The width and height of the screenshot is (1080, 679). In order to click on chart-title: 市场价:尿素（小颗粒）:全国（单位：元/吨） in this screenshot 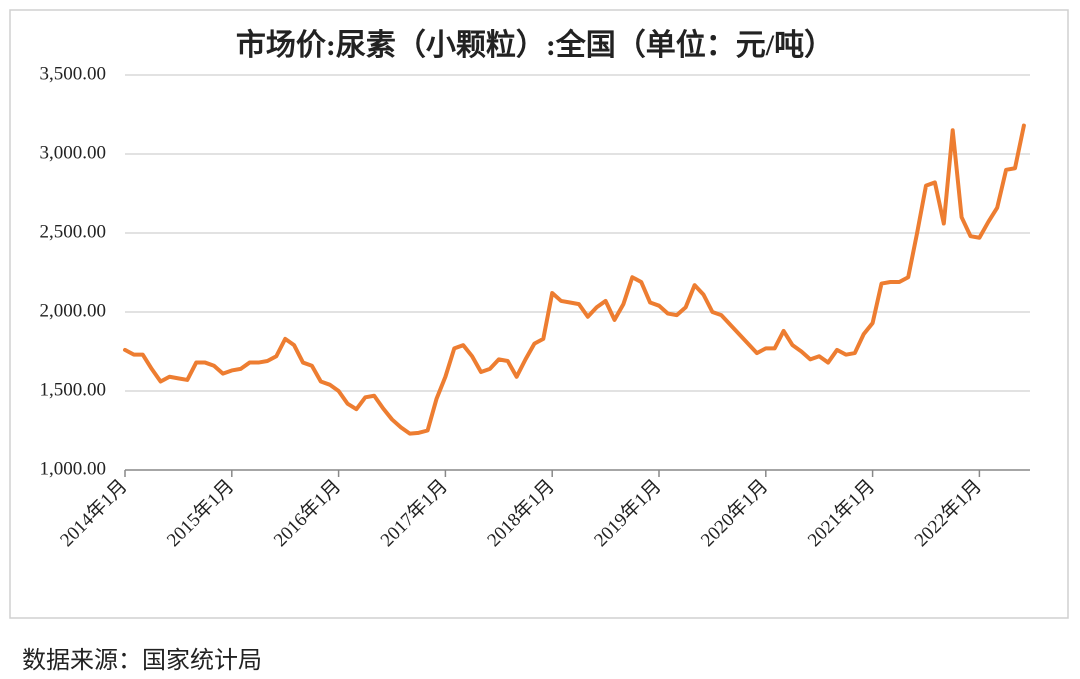, I will do `click(535, 45)`.